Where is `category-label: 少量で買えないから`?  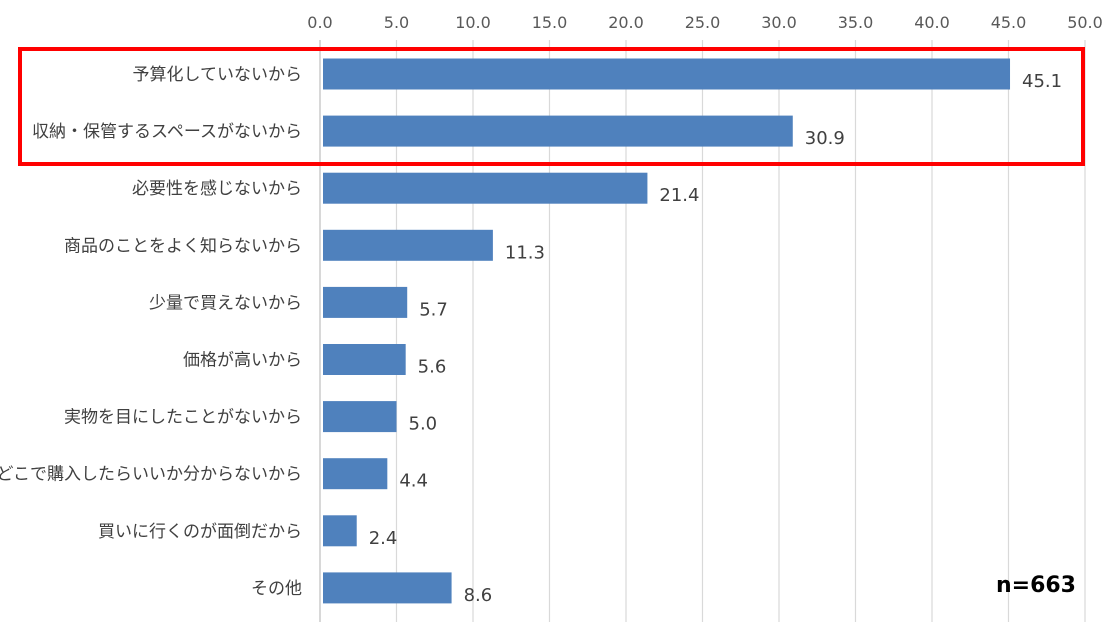 category-label: 少量で買えないから is located at coordinates (225, 303).